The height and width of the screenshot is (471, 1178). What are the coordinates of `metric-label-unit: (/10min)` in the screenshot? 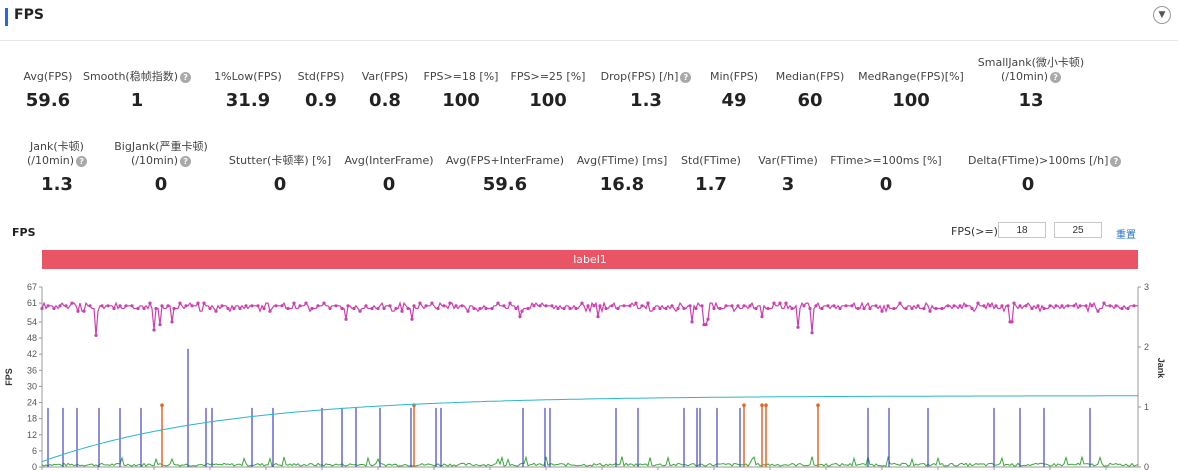 It's located at (50, 160).